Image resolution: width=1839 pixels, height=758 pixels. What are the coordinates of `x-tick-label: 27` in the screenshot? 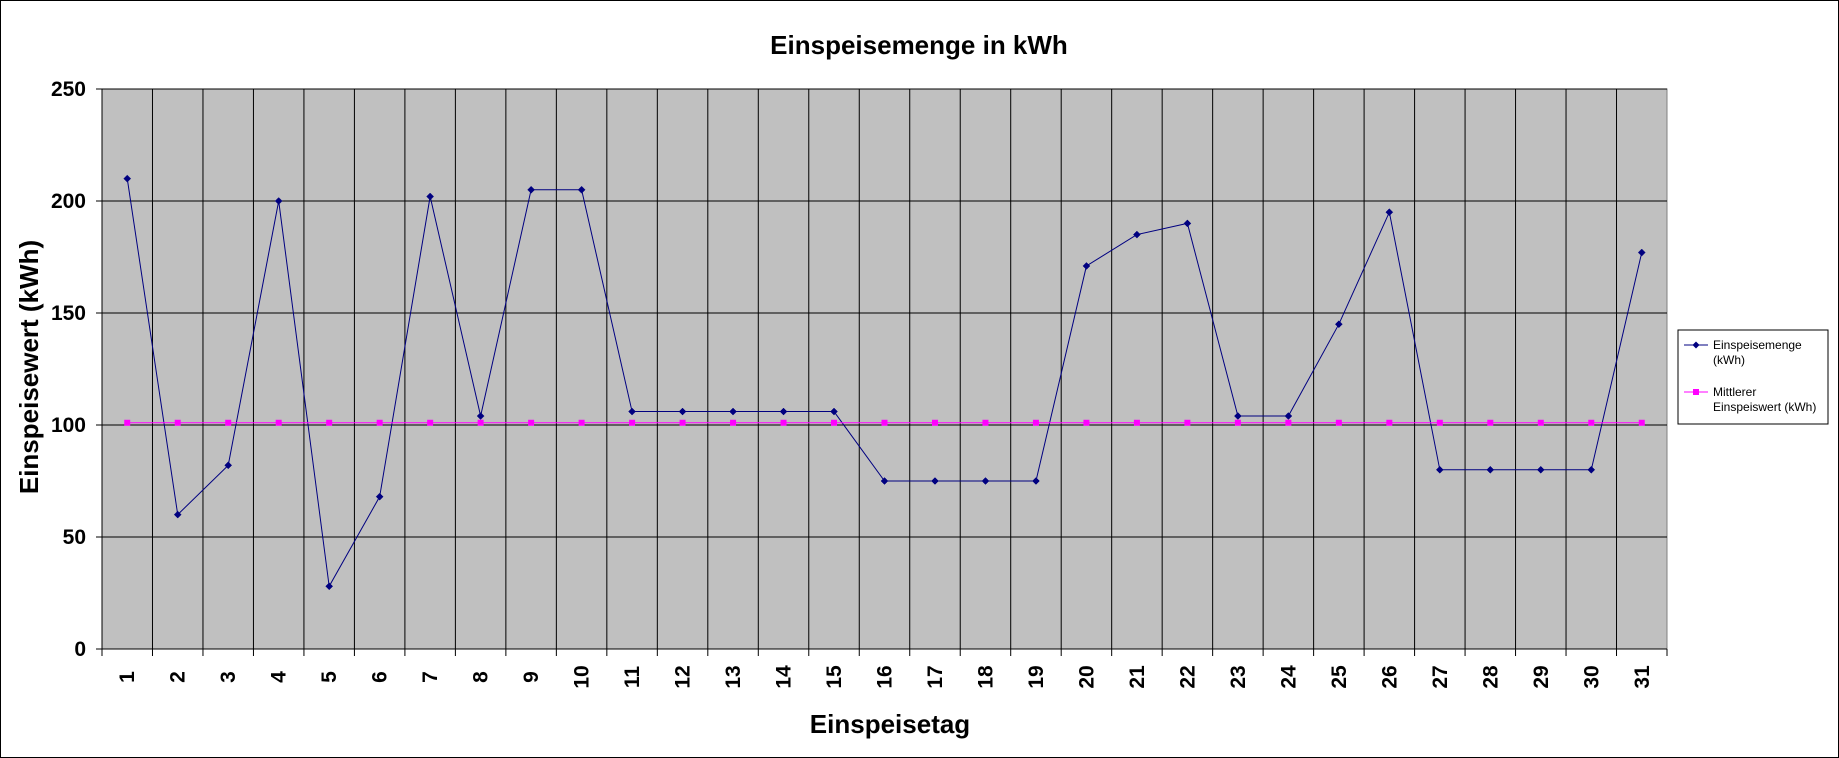 It's located at (1440, 676).